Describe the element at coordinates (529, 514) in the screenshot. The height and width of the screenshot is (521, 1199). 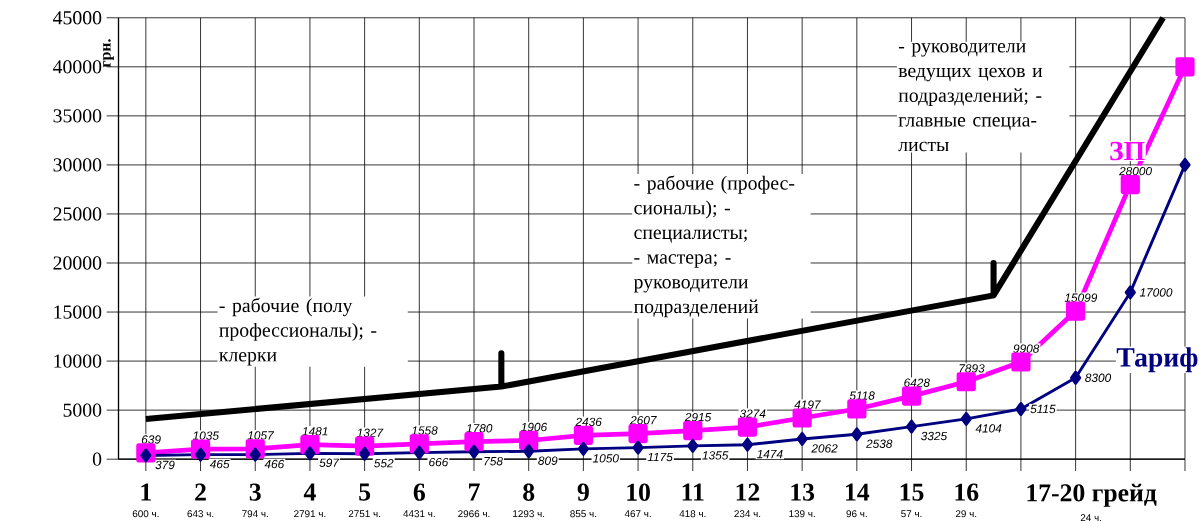
I see `text: 1293 ч.` at that location.